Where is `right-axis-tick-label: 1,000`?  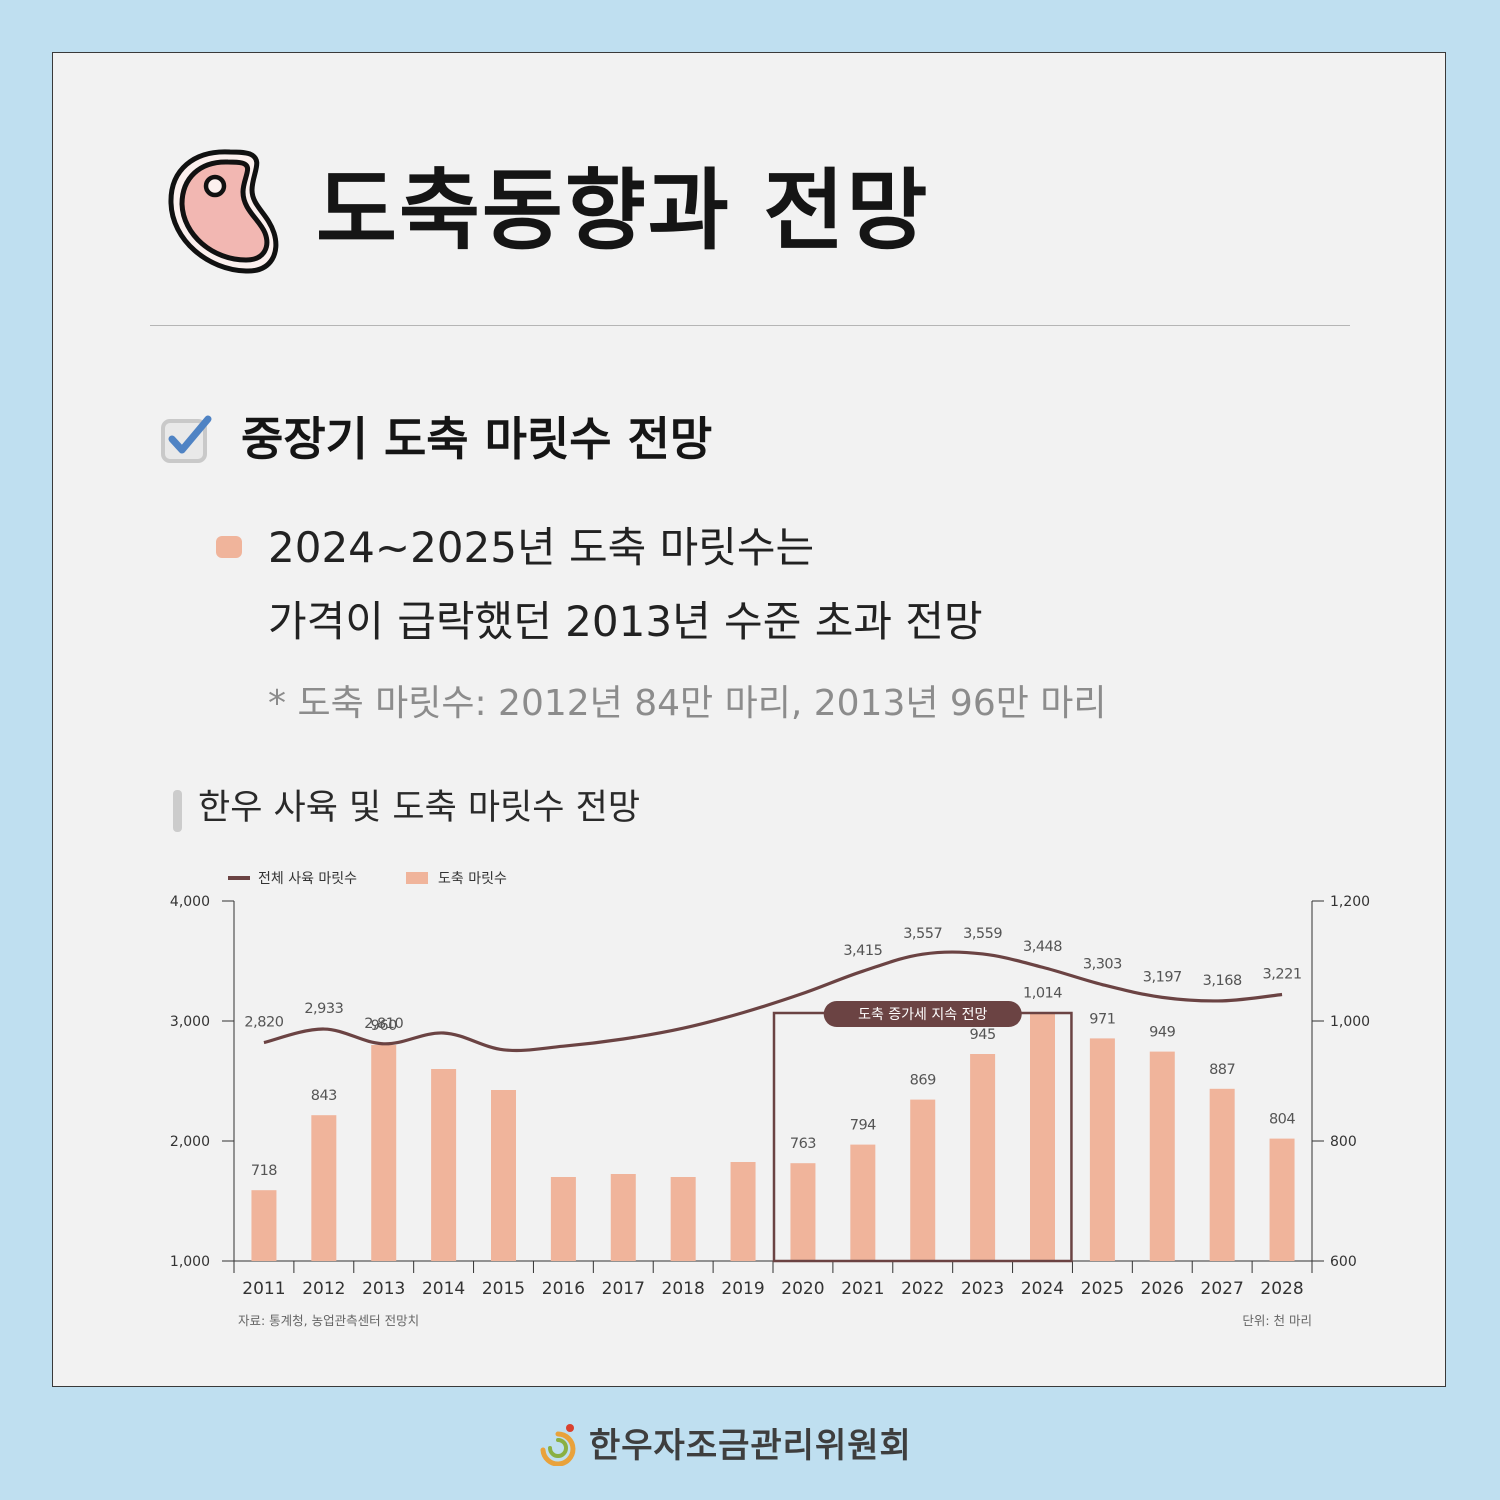 right-axis-tick-label: 1,000 is located at coordinates (1350, 1022).